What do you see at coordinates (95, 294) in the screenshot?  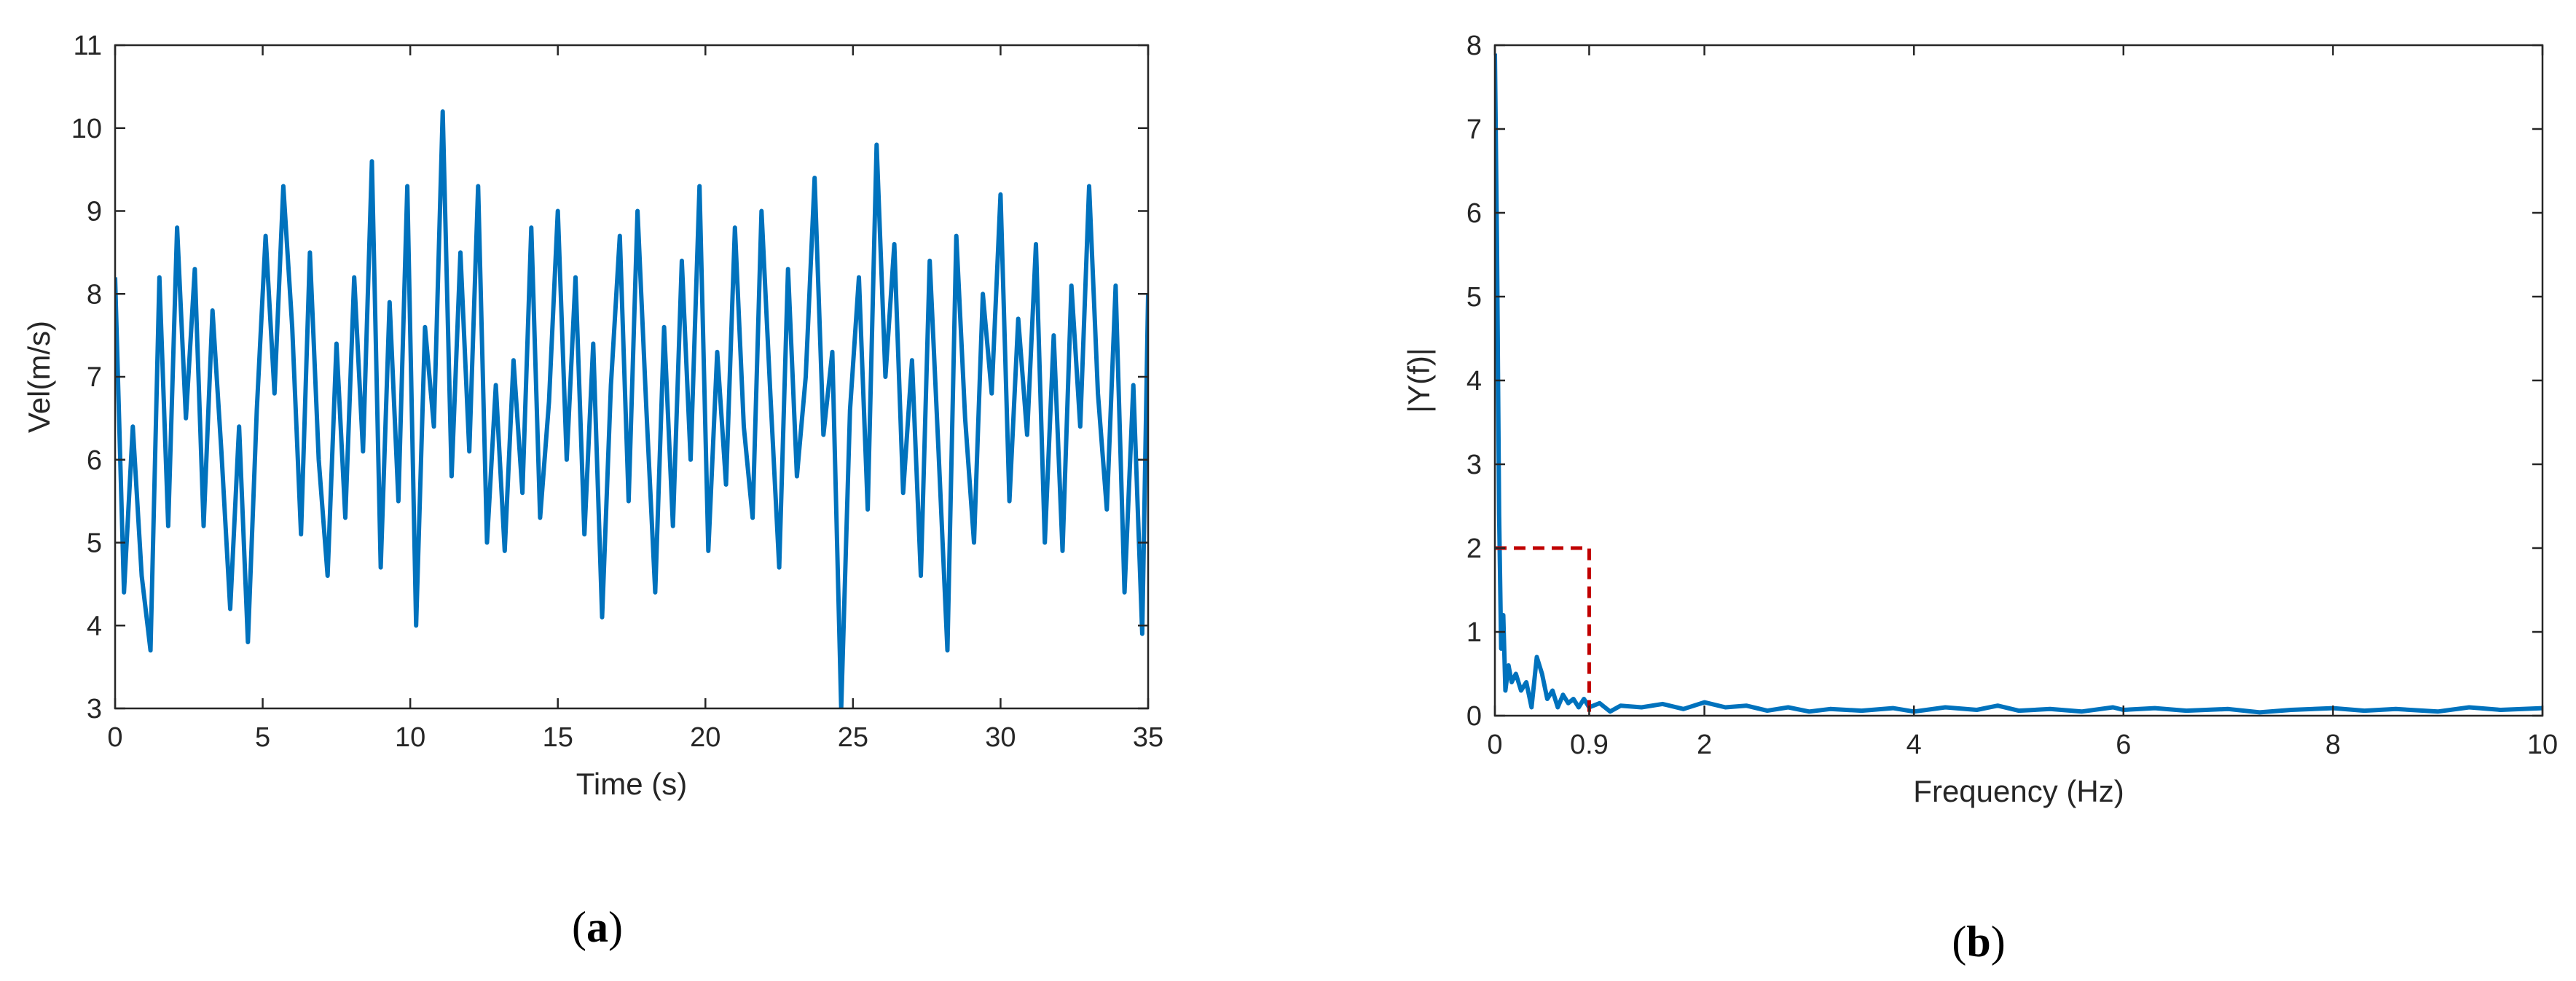 I see `chart-a-y-tick-label: 8` at bounding box center [95, 294].